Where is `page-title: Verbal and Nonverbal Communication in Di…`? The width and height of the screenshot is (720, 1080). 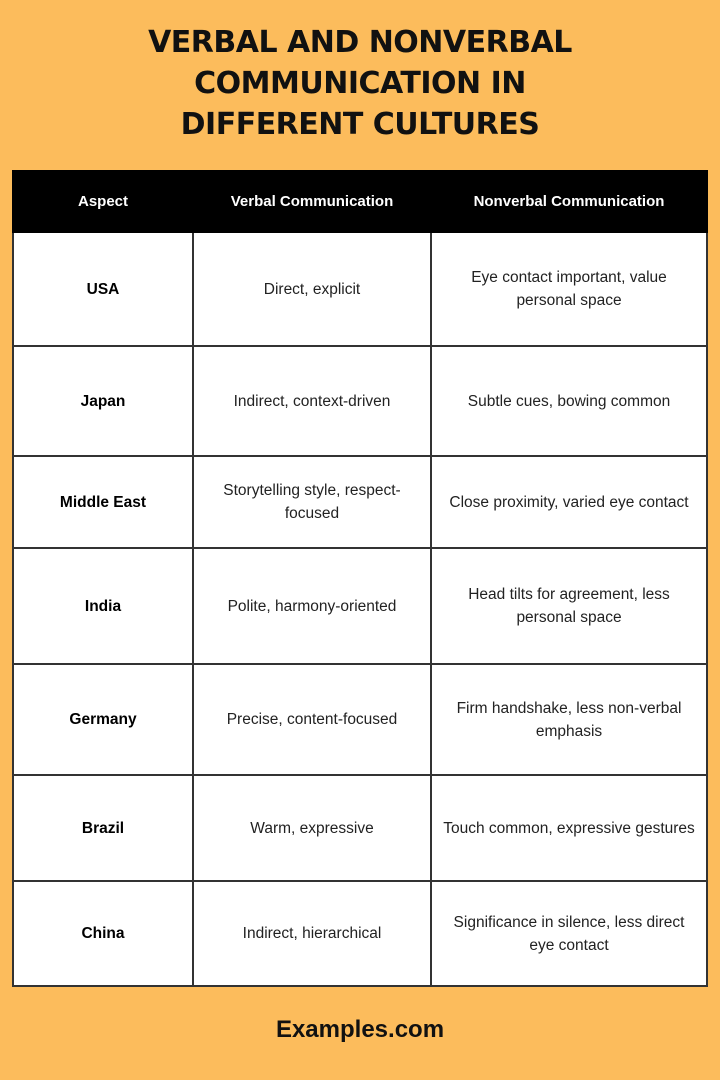
page-title: Verbal and Nonverbal Communication in Di… is located at coordinates (360, 83).